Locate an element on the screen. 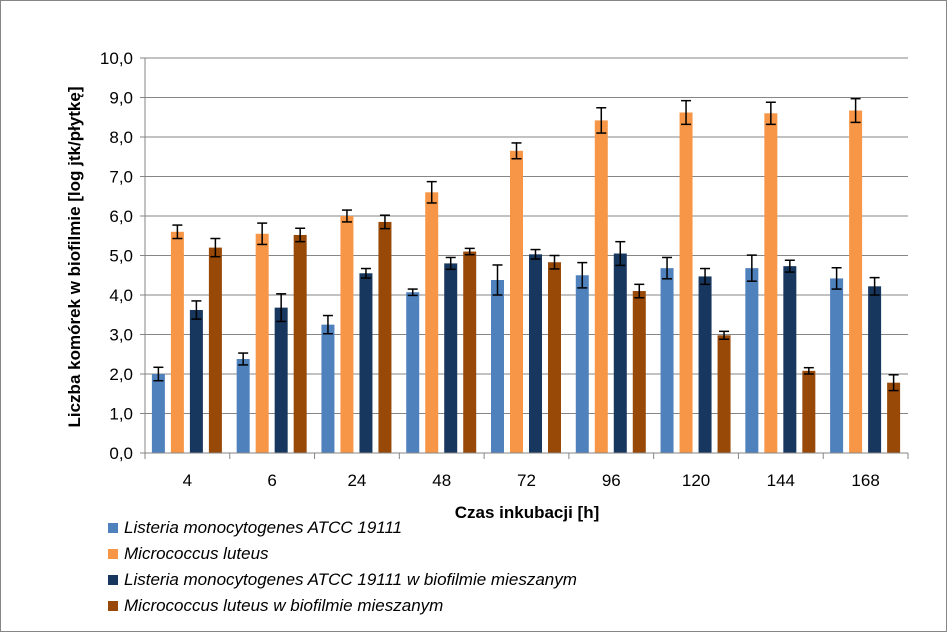  x-tick-label: 4 is located at coordinates (187, 480).